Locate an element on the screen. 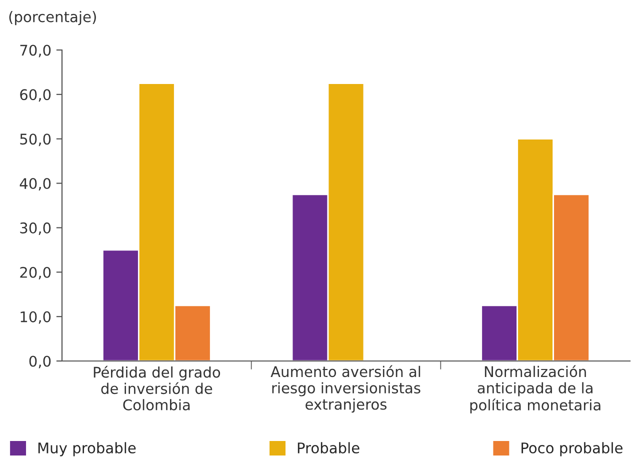 This screenshot has height=465, width=644. x-tick-label: Pérdida del grado de inversión de Colombia is located at coordinates (157, 388).